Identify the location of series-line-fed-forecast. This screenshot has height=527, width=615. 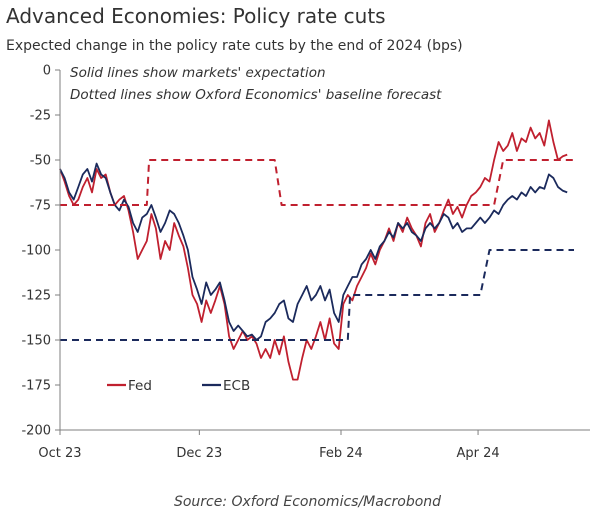
(317, 182).